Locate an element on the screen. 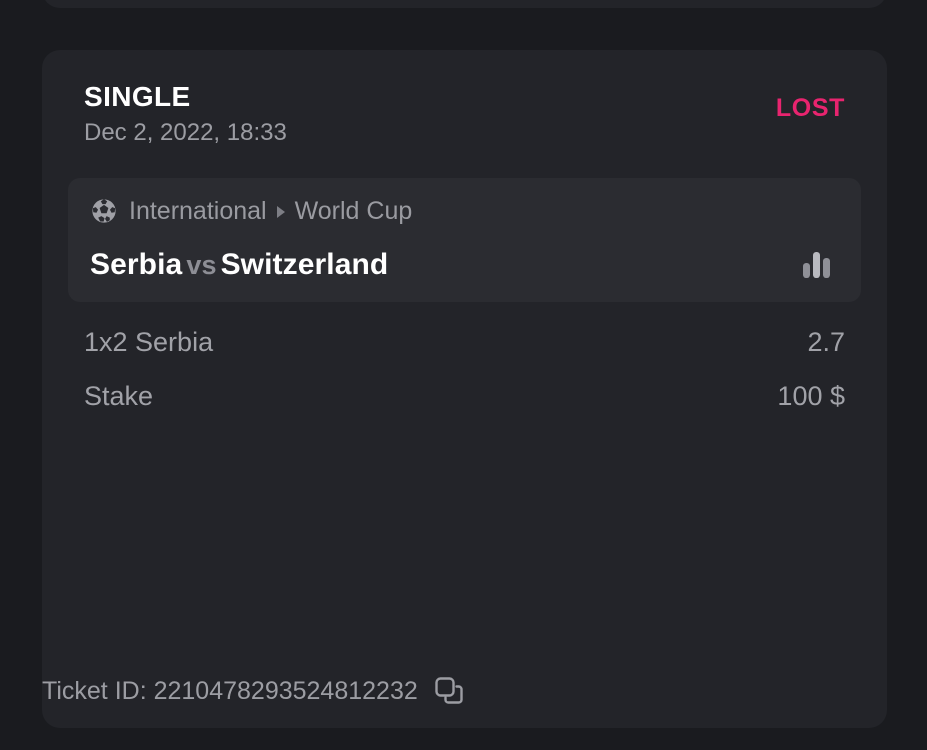 The height and width of the screenshot is (750, 927). match-teams: Serbia vs Switzerland is located at coordinates (239, 265).